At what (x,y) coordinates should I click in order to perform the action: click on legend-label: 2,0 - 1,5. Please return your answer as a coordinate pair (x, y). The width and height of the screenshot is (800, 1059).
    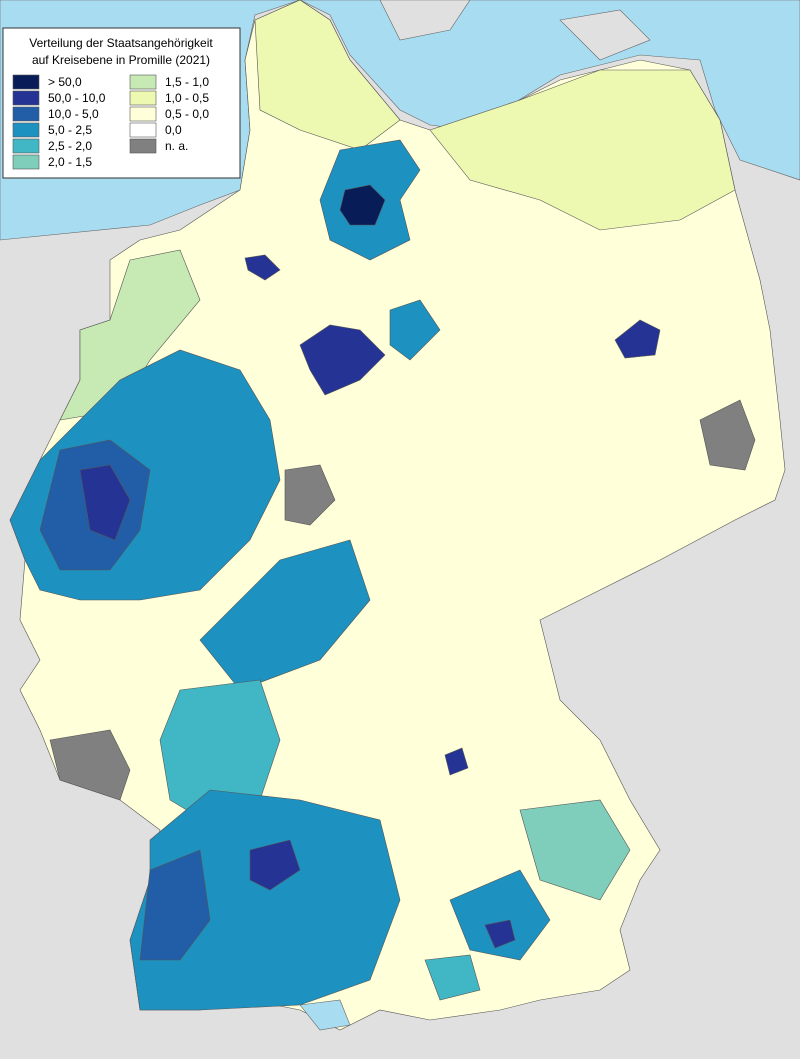
    Looking at the image, I should click on (70, 162).